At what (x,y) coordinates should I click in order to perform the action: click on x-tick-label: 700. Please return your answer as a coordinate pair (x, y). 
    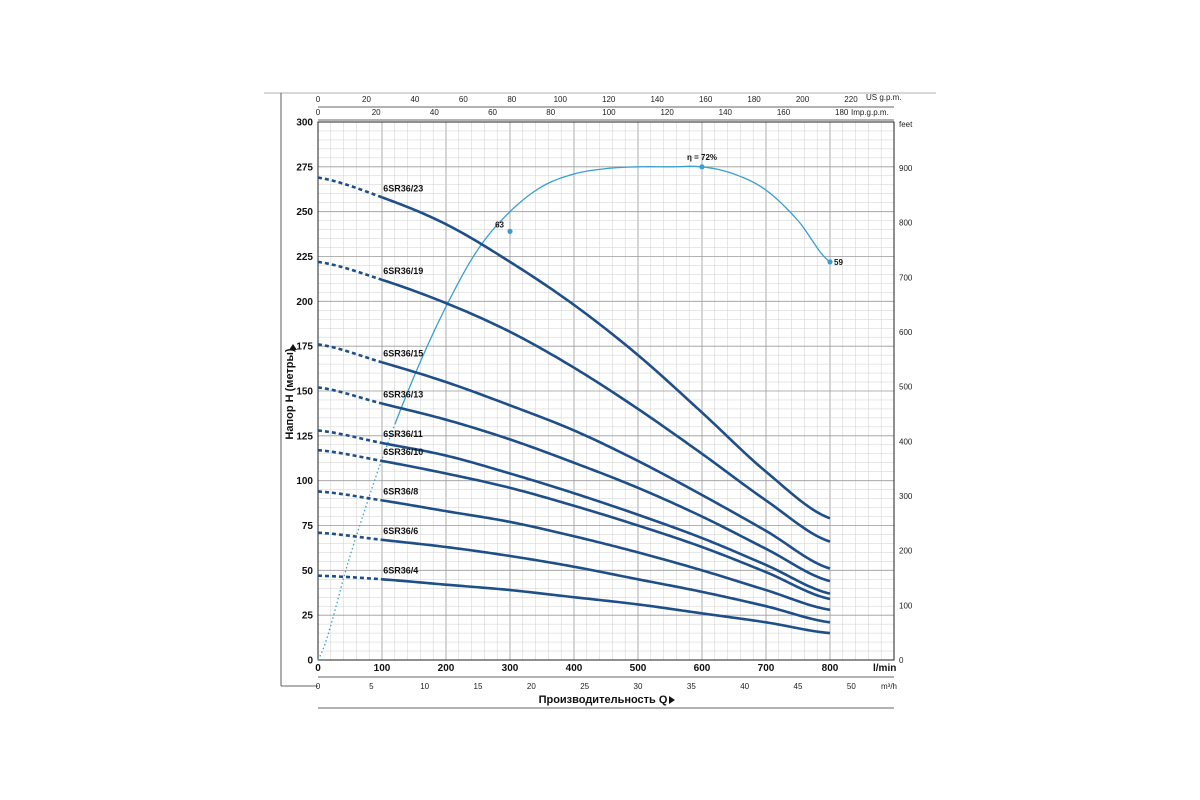
    Looking at the image, I should click on (766, 668).